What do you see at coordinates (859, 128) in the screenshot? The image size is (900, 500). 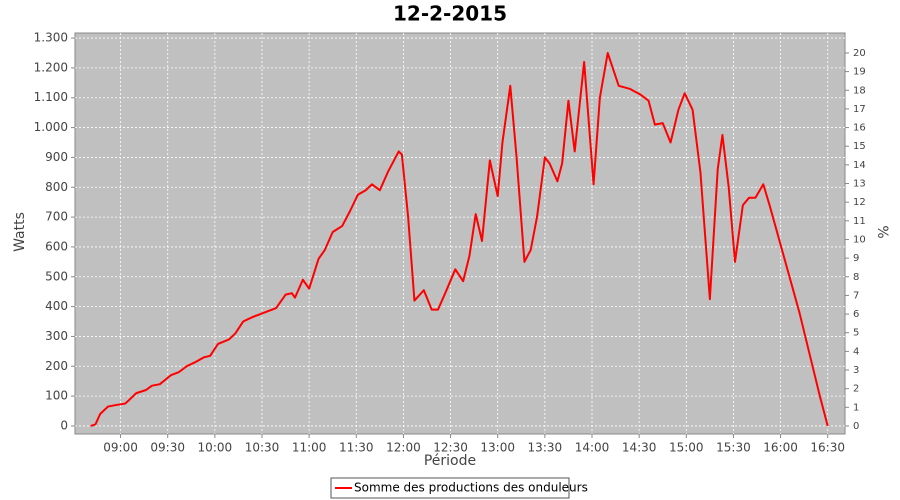 I see `y2-tick-label: 16` at bounding box center [859, 128].